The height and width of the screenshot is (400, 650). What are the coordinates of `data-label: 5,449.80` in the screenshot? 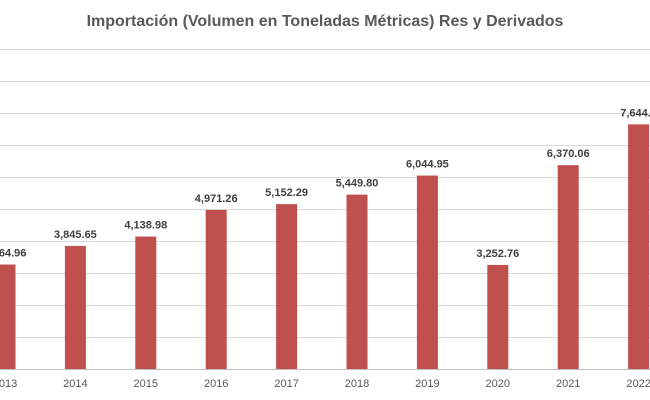 It's located at (357, 184).